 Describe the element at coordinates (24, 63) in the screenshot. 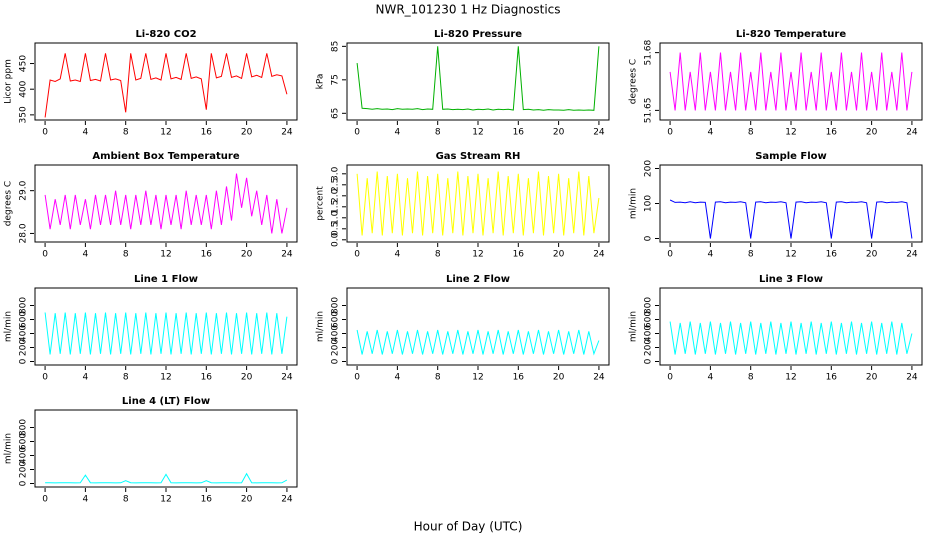

I see `y-tick-label: 450` at that location.